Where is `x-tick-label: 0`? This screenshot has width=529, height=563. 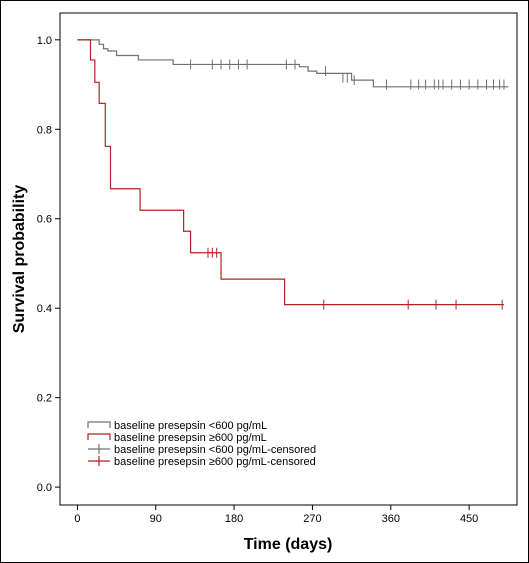 x-tick-label: 0 is located at coordinates (77, 519).